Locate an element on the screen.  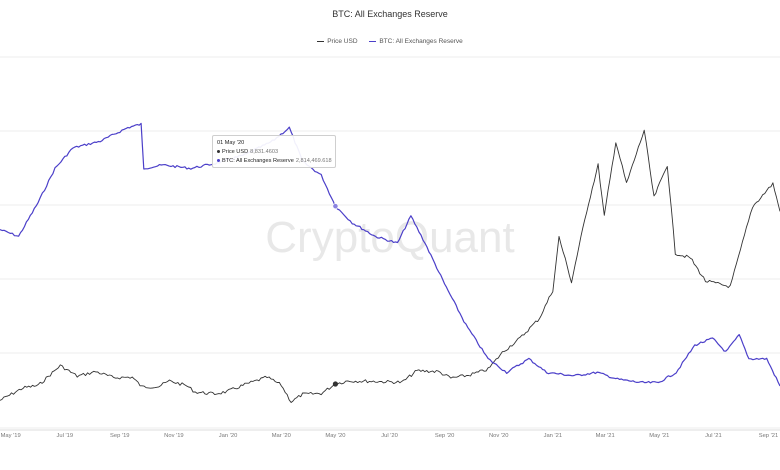
tooltip-price-row: Price USD 8,831.4603 is located at coordinates (274, 152).